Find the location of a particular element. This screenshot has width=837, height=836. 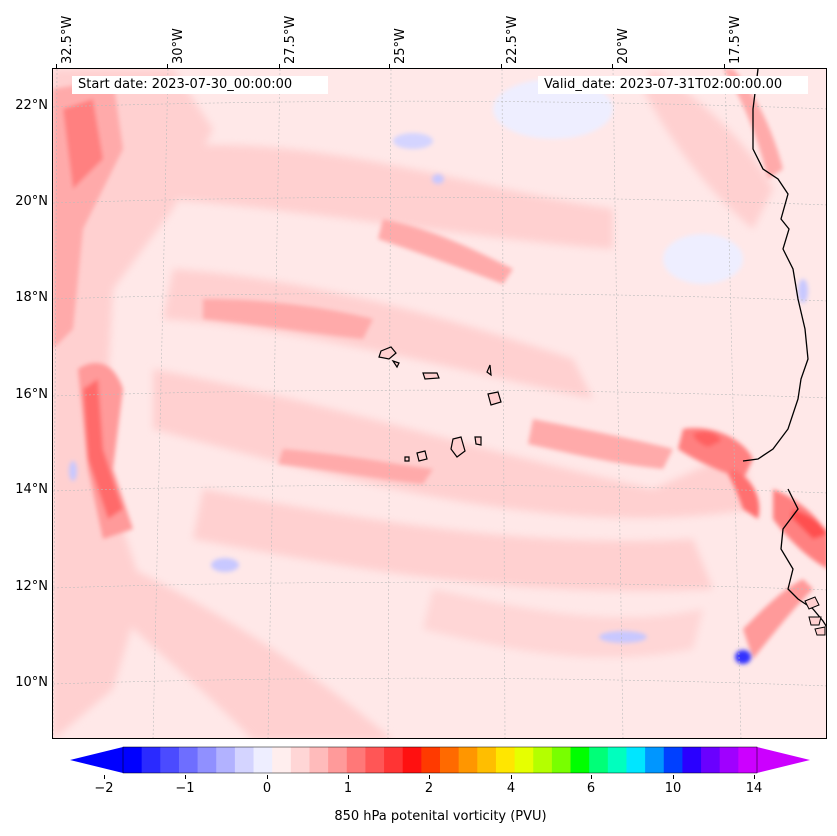

lat-label-12n: 12°N is located at coordinates (31, 586).